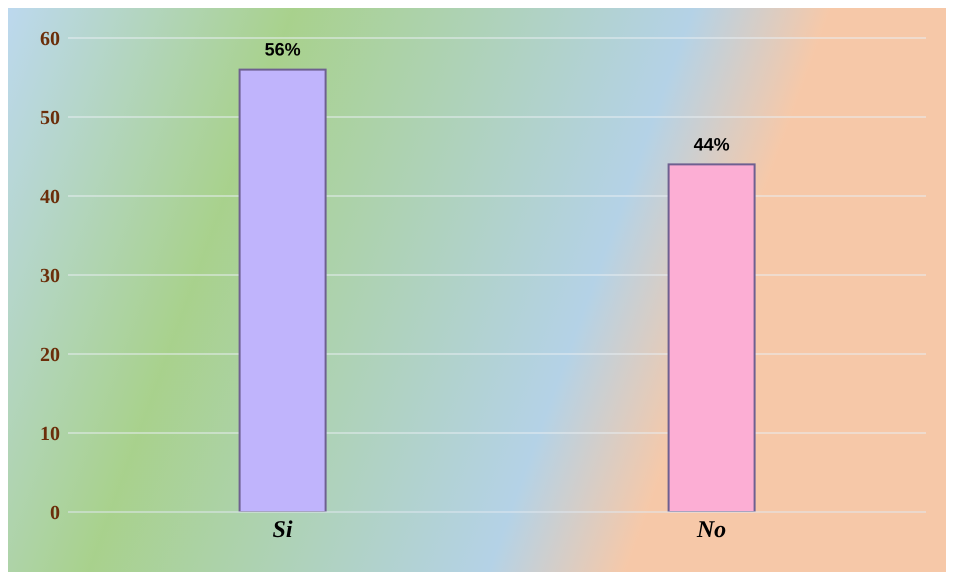 Image resolution: width=954 pixels, height=580 pixels. I want to click on x-tick-label: No, so click(711, 530).